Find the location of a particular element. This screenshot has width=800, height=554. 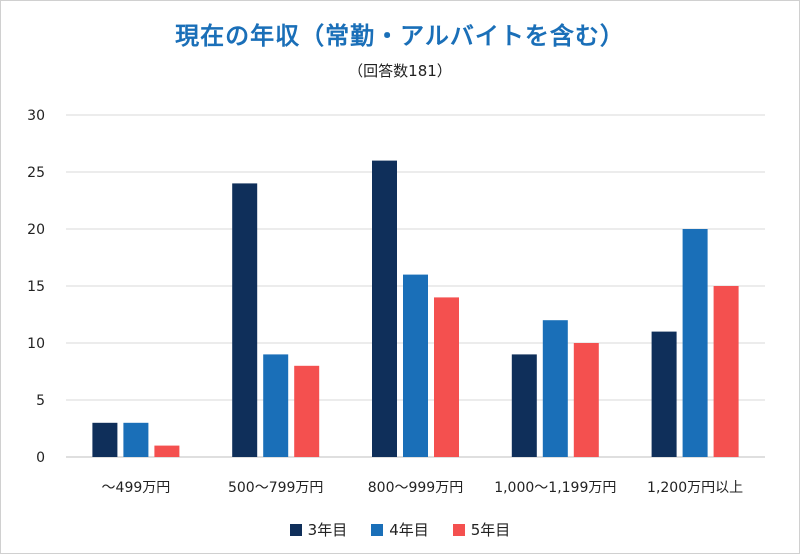

legend-label-series-2: 4年目 is located at coordinates (409, 530).